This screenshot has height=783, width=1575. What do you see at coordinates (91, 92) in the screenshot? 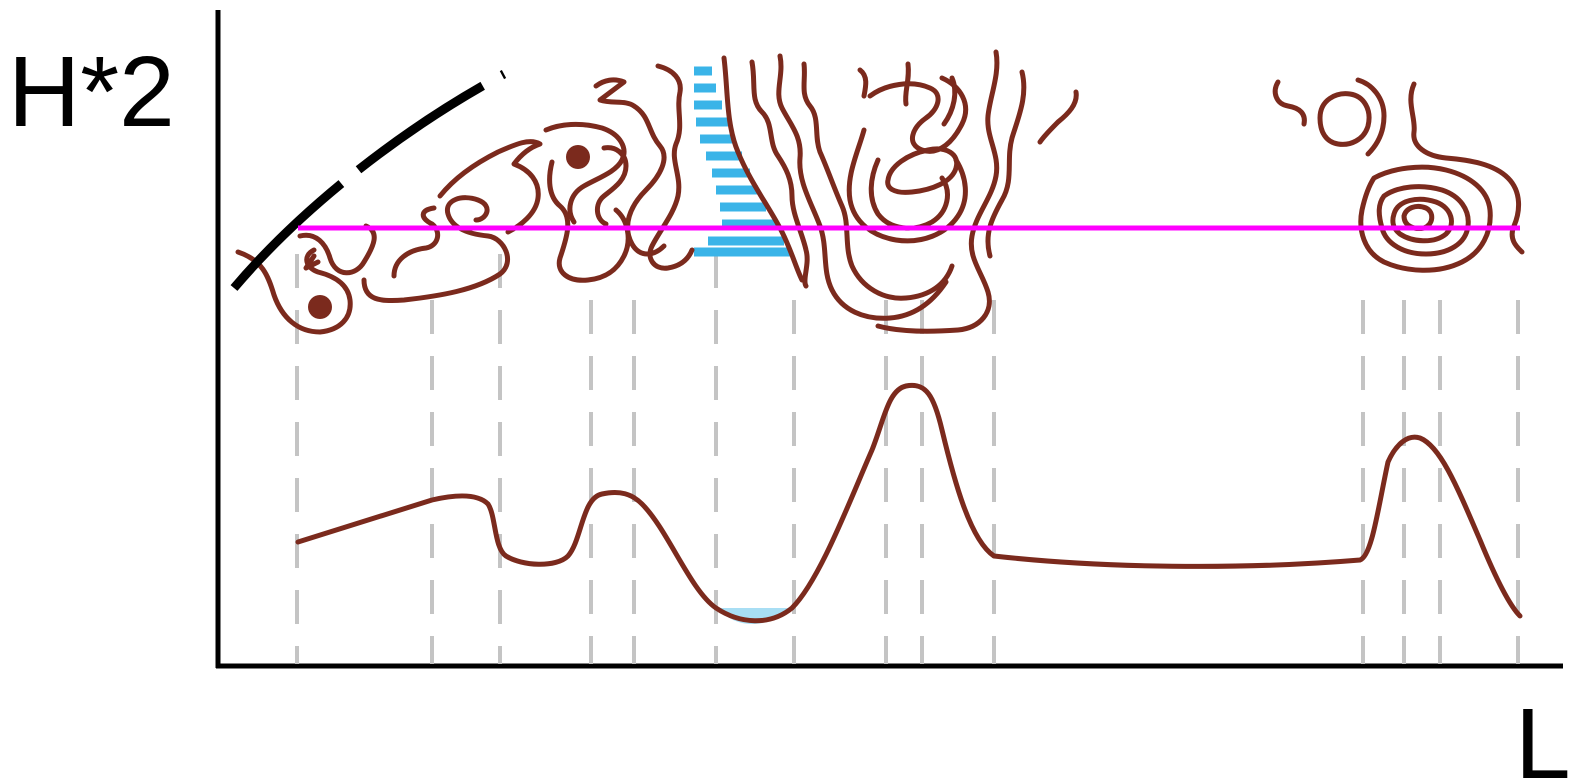
I see `y-axis-label: H*2` at bounding box center [91, 92].